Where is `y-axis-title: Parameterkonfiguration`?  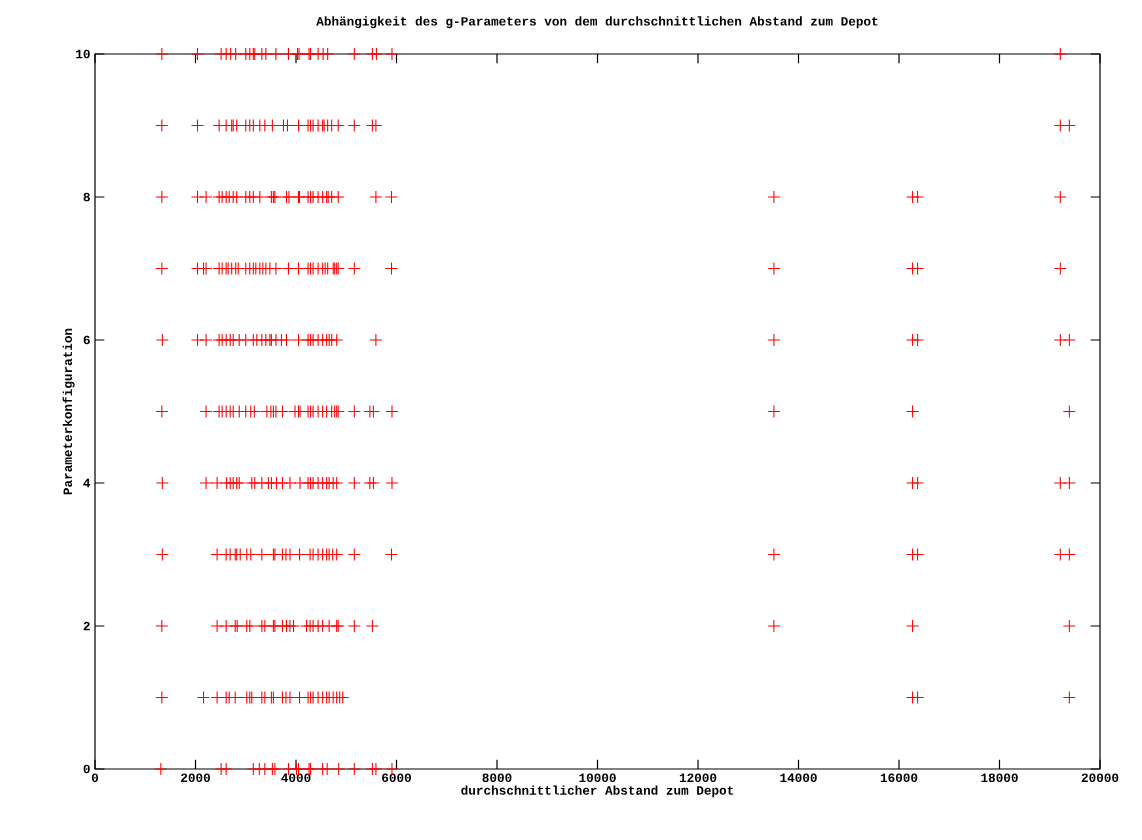
y-axis-title: Parameterkonfiguration is located at coordinates (68, 411).